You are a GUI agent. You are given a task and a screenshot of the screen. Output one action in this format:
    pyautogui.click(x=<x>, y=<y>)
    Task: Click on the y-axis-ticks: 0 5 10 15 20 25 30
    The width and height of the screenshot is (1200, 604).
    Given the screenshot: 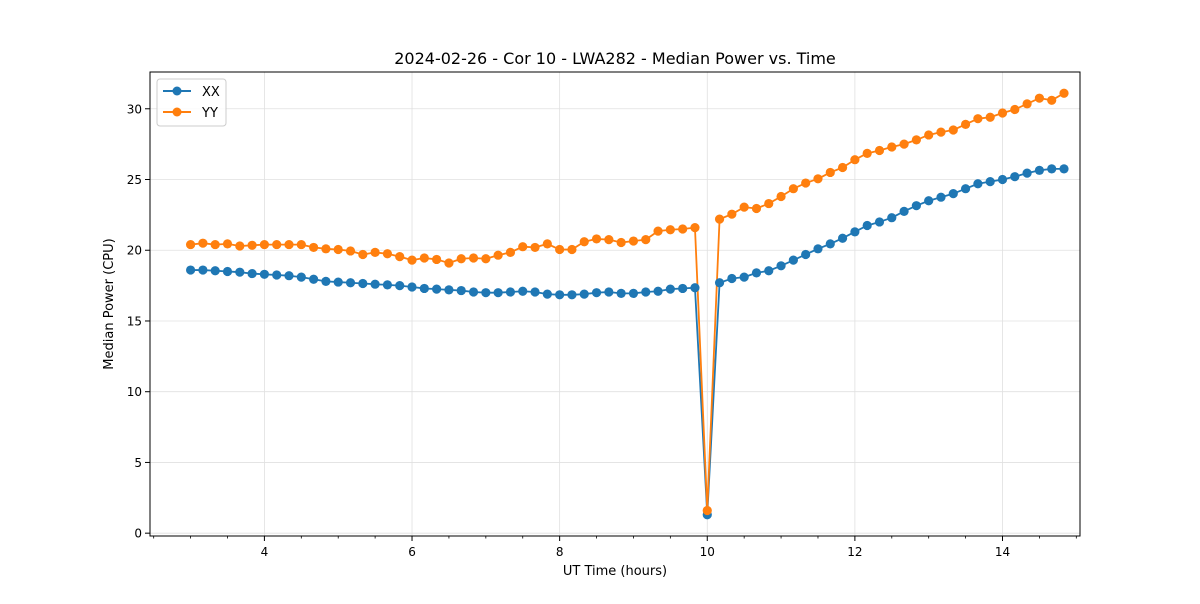 What is the action you would take?
    pyautogui.click(x=138, y=321)
    